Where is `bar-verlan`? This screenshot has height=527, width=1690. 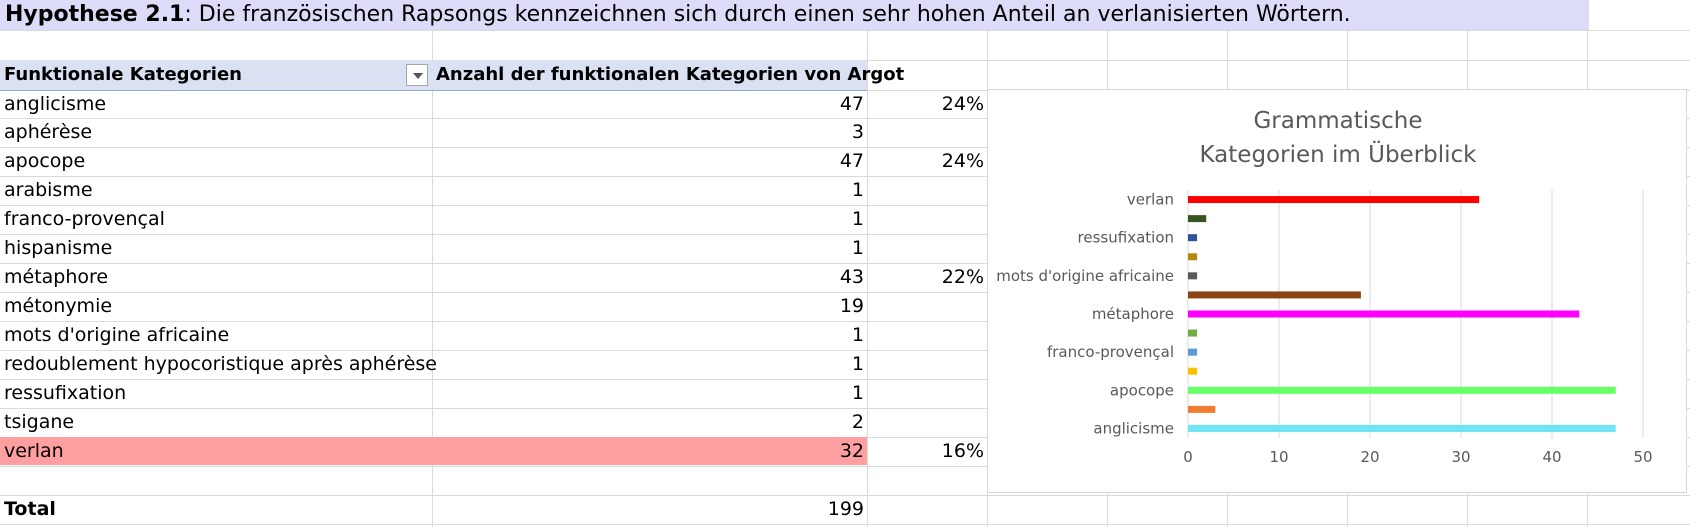 bar-verlan is located at coordinates (1334, 200).